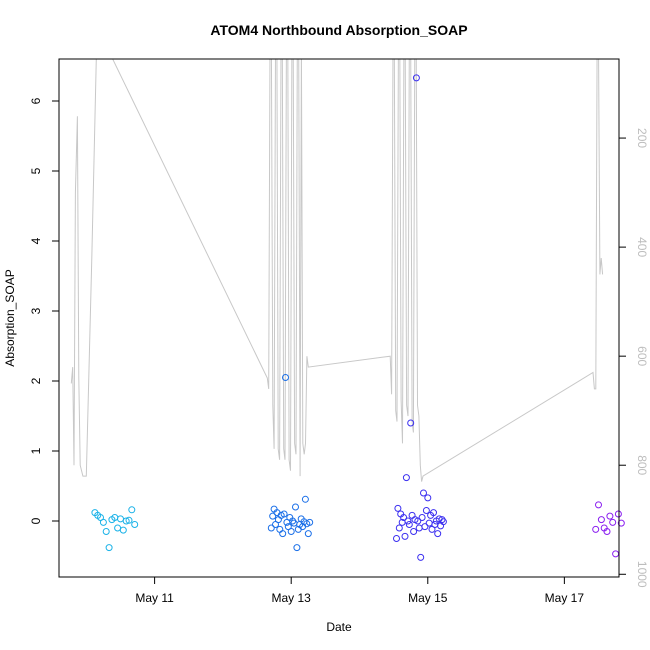 The width and height of the screenshot is (650, 650). What do you see at coordinates (44, 310) in the screenshot?
I see `y-axis: 0 1 2 3 4 5 6` at bounding box center [44, 310].